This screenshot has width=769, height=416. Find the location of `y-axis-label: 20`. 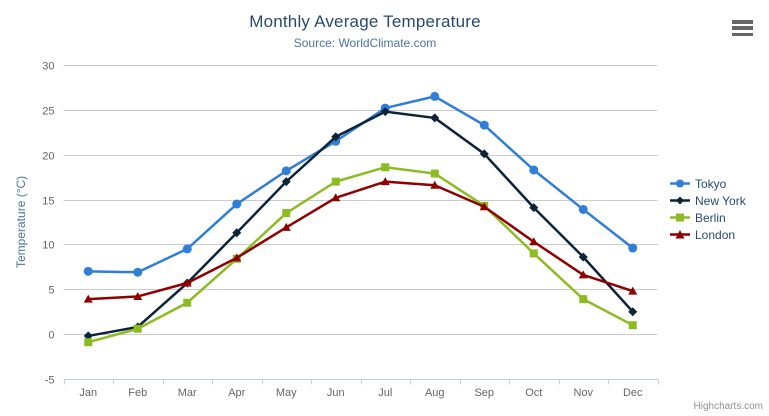

y-axis-label: 20 is located at coordinates (48, 157).